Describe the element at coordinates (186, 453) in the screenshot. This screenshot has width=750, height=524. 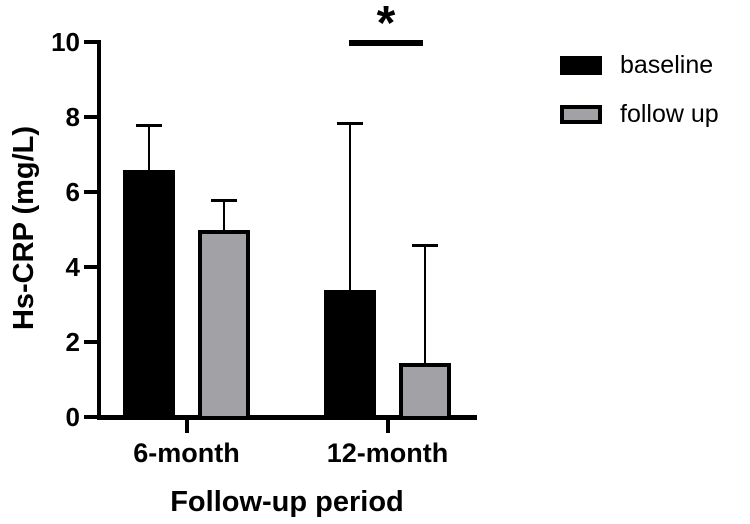
I see `x-category-label: 6-month` at that location.